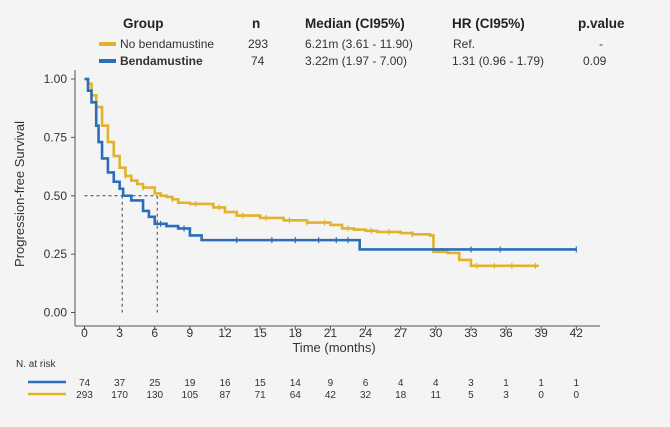  Describe the element at coordinates (56, 137) in the screenshot. I see `y-tick-label: 0.75` at that location.